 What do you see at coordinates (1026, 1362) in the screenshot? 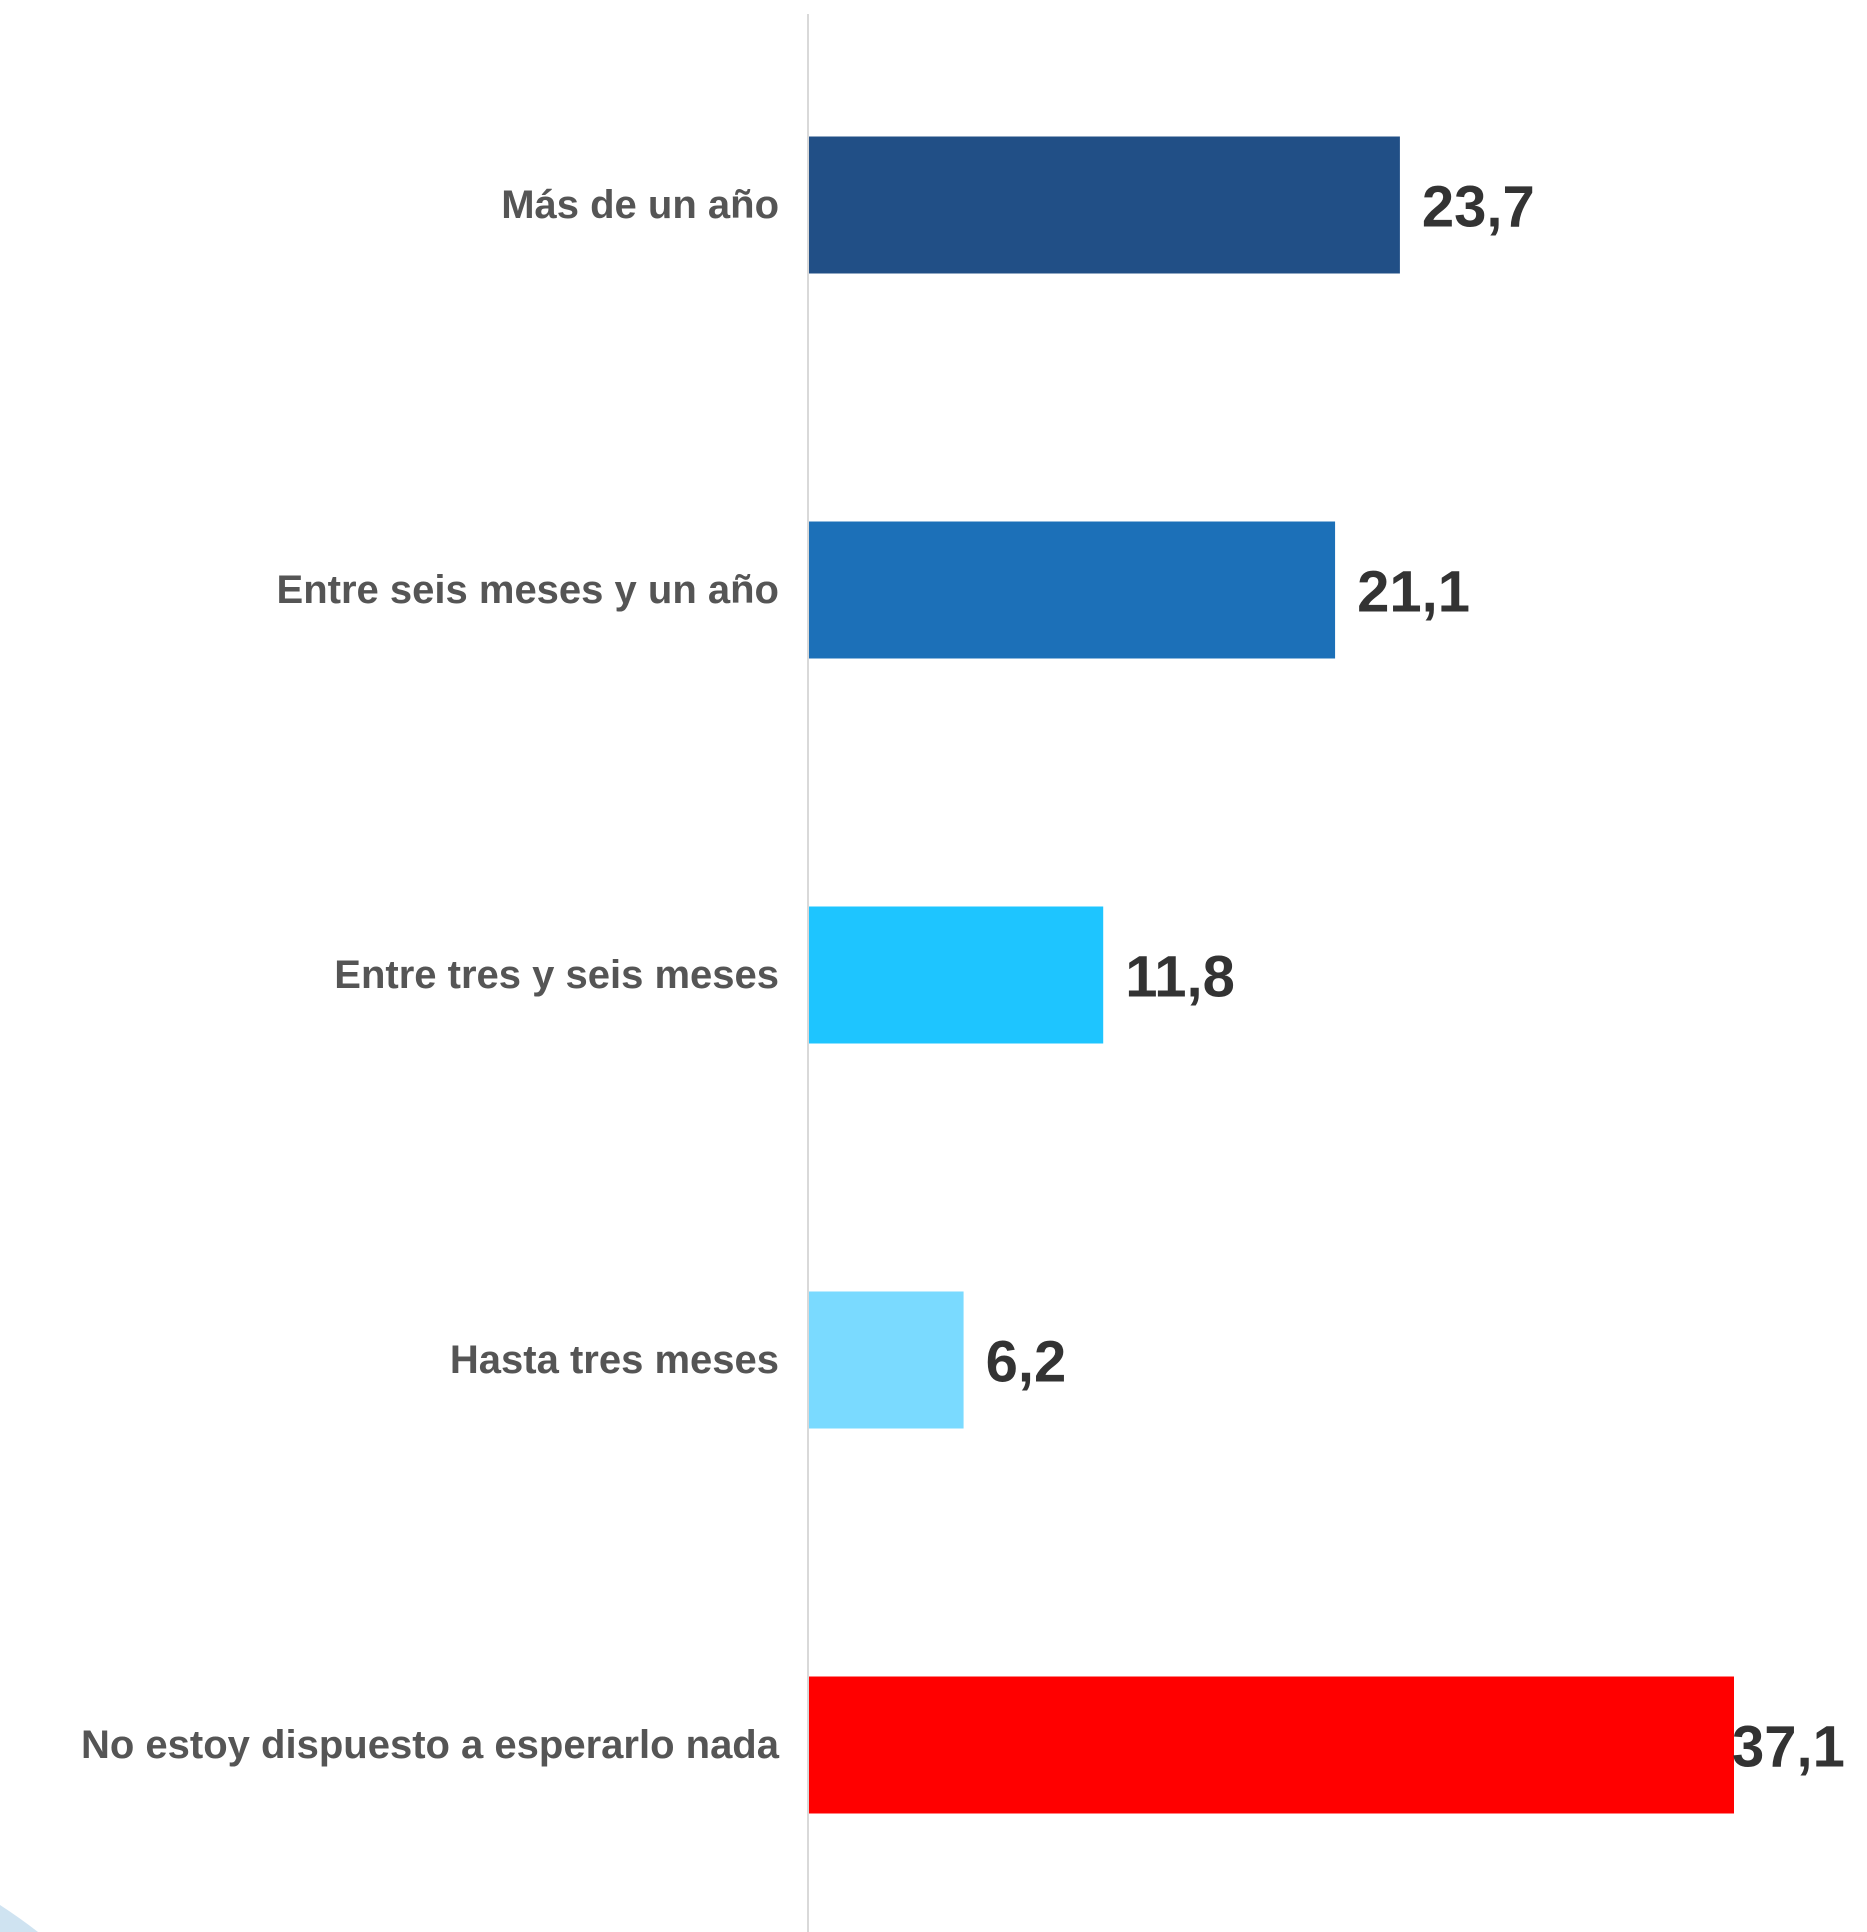
I see `value-label-4: 6,2` at bounding box center [1026, 1362].